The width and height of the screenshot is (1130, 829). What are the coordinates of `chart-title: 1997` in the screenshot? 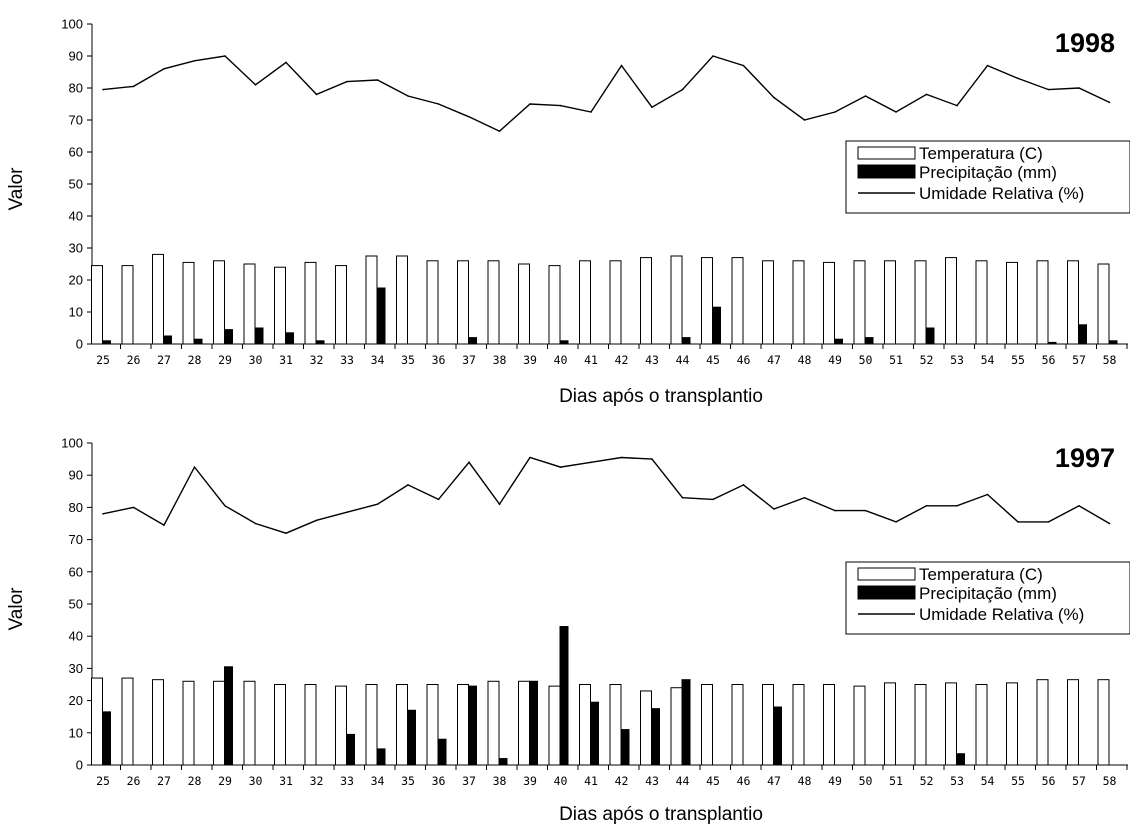 It's located at (1085, 458).